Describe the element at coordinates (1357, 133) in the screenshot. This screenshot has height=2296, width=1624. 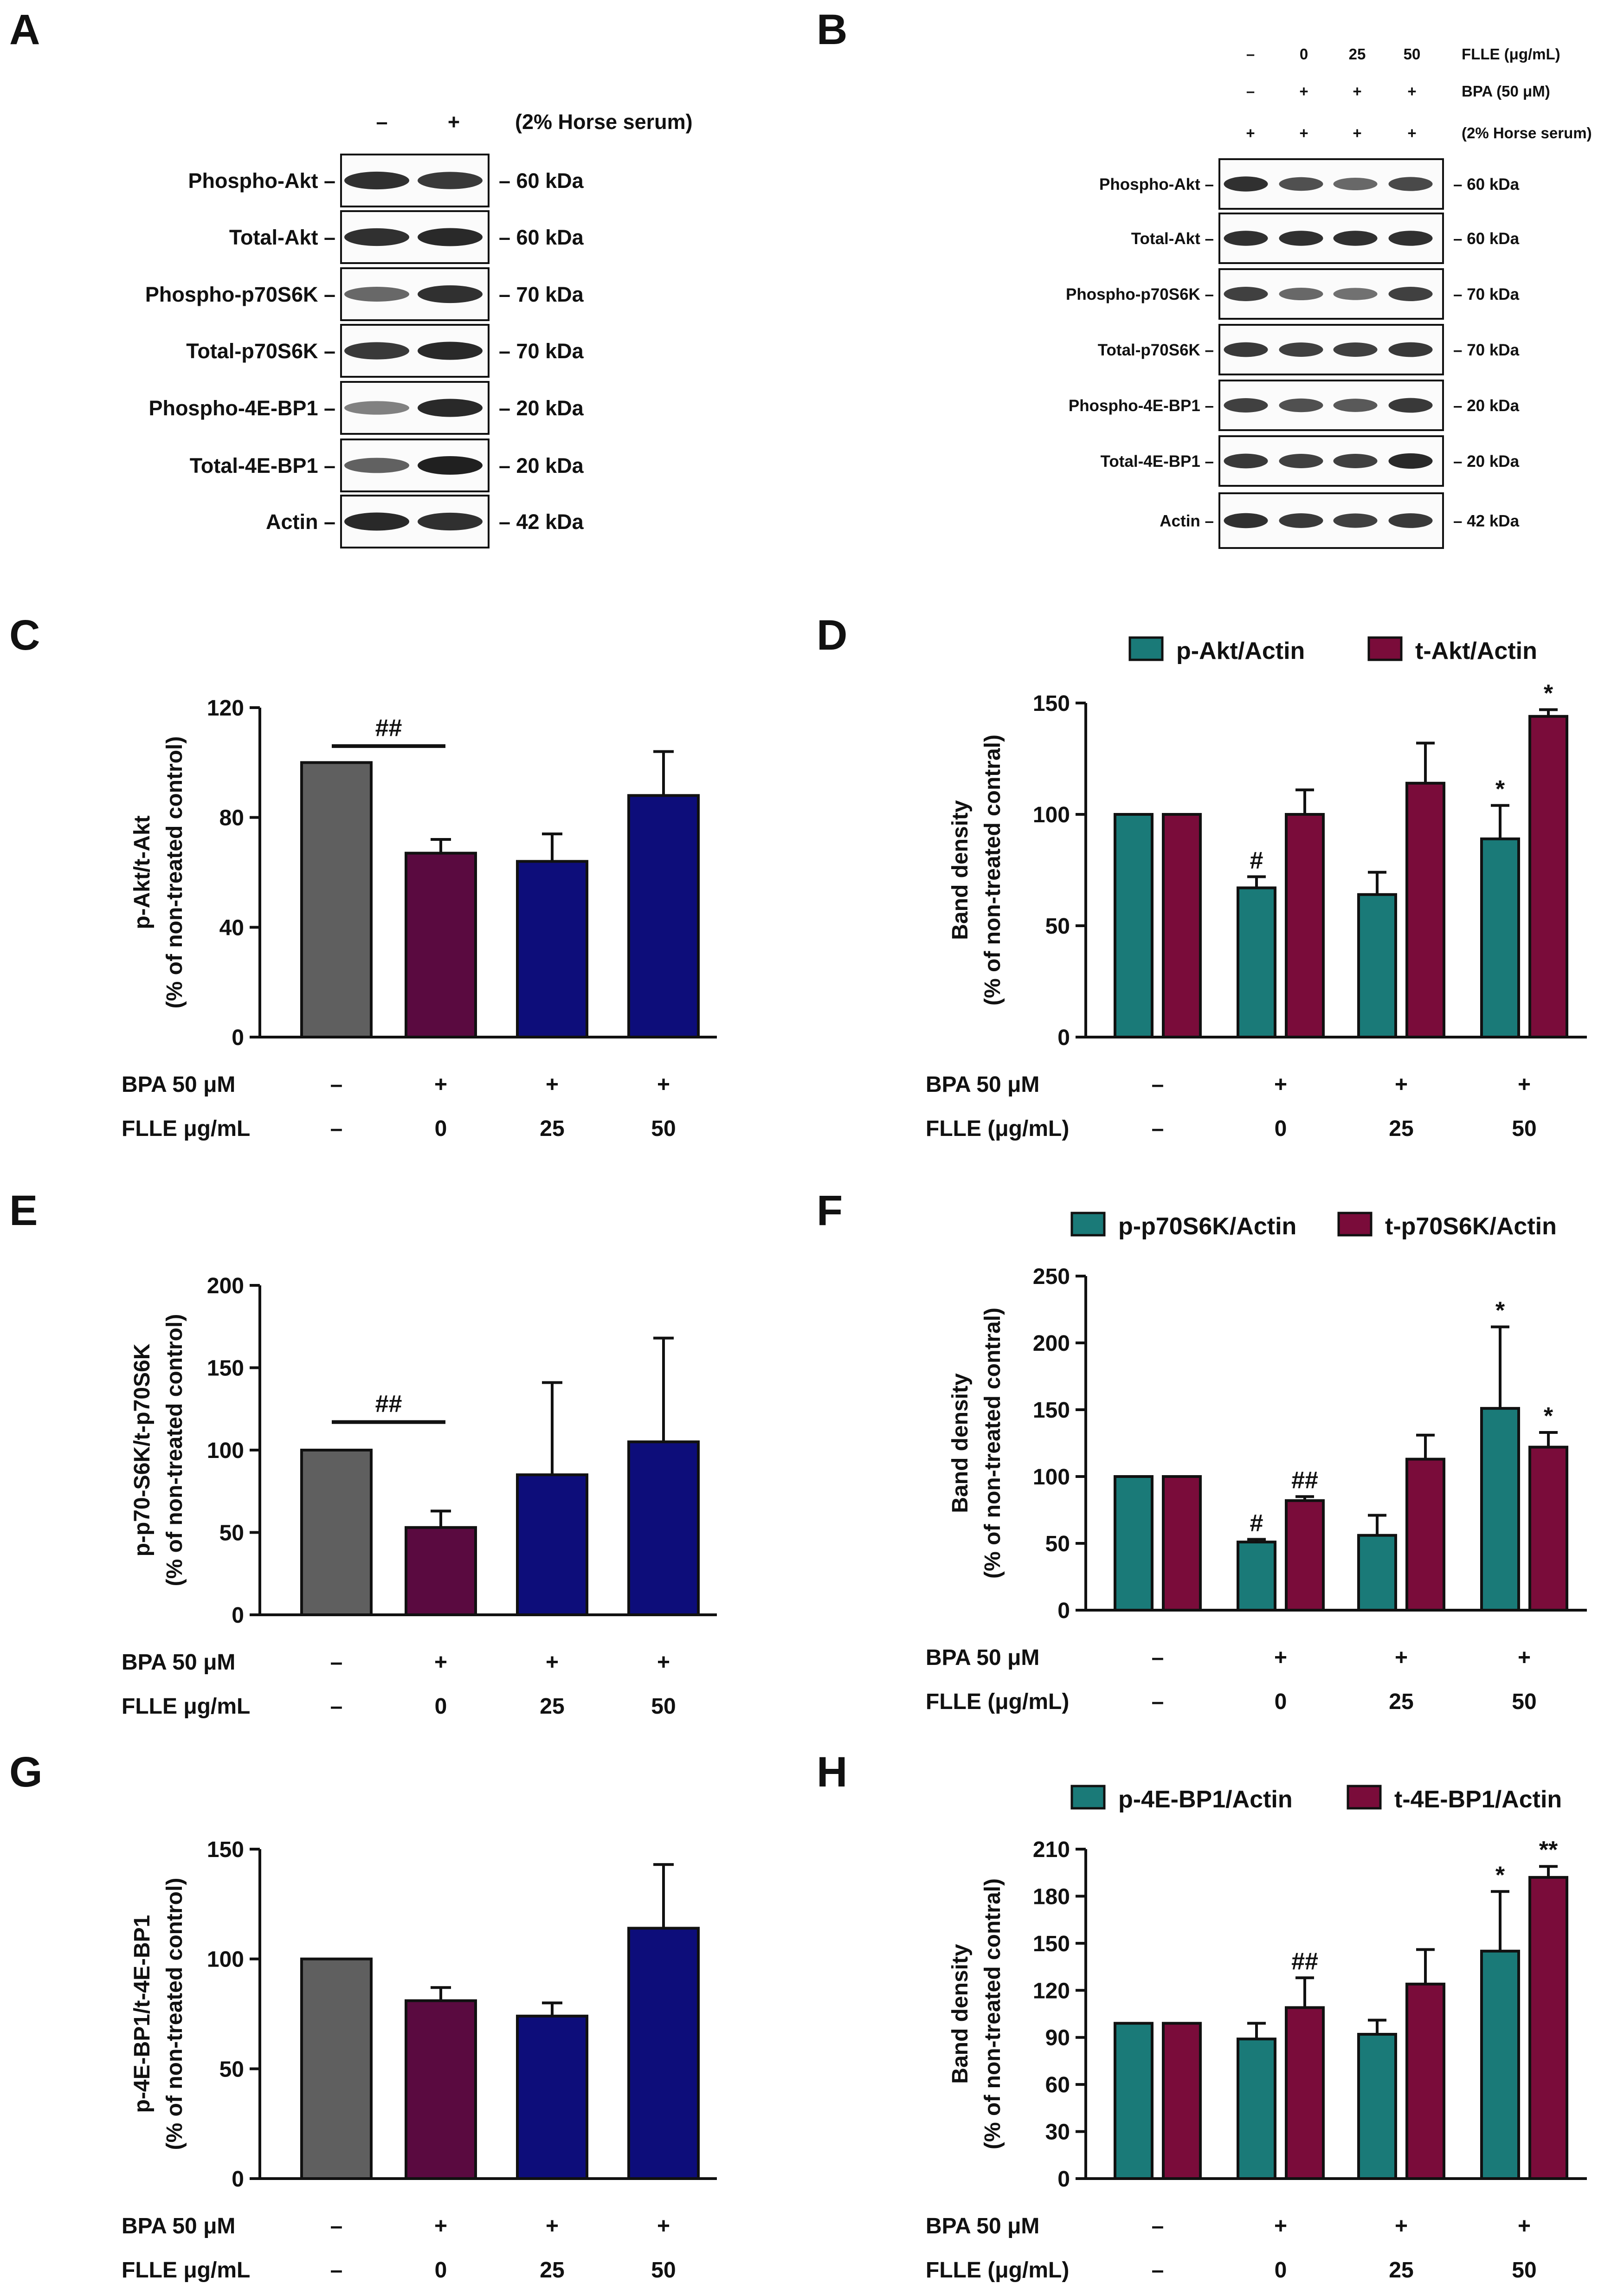
I see `blot-b-h2-s2: +` at that location.